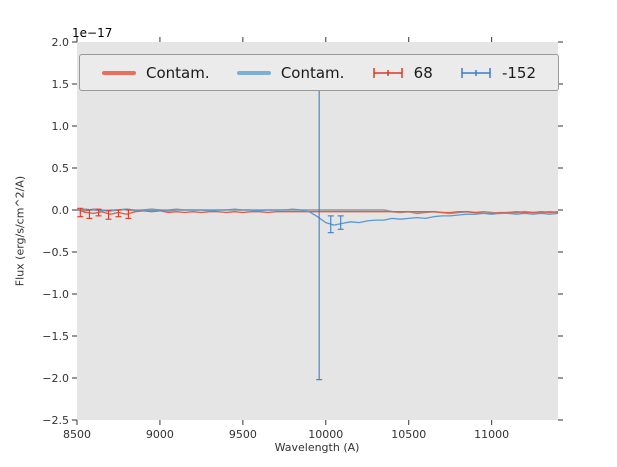  Describe the element at coordinates (61, 210) in the screenshot. I see `y-tick-label: 0.0` at that location.